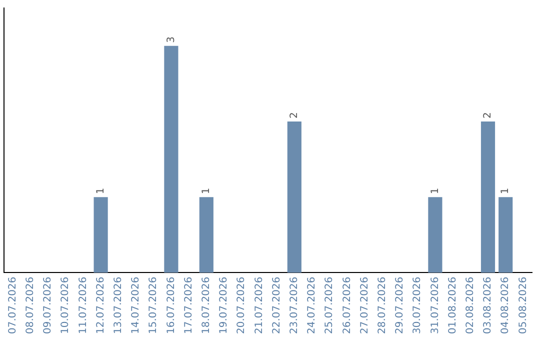  Describe the element at coordinates (347, 305) in the screenshot. I see `x-tick-label: 26.07.2026` at that location.